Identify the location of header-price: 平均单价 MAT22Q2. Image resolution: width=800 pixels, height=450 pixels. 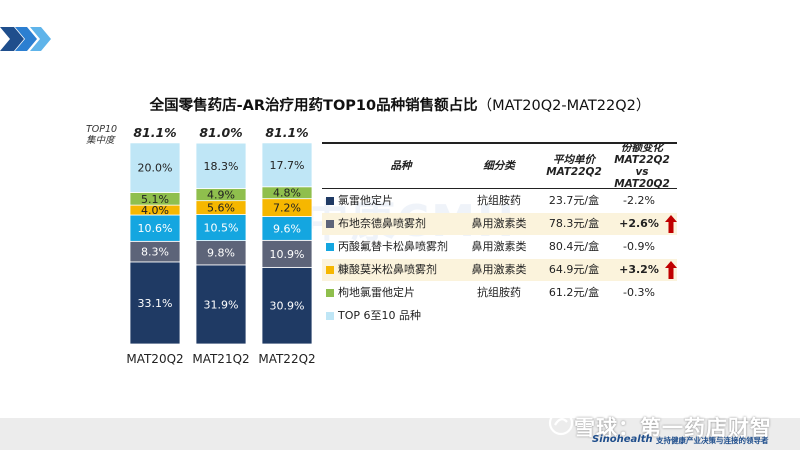
(574, 166).